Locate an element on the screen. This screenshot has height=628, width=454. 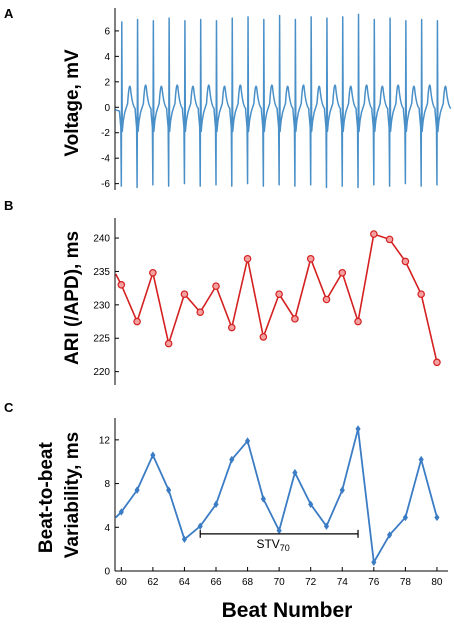
x-axis-label: Beat Number is located at coordinates (287, 610).